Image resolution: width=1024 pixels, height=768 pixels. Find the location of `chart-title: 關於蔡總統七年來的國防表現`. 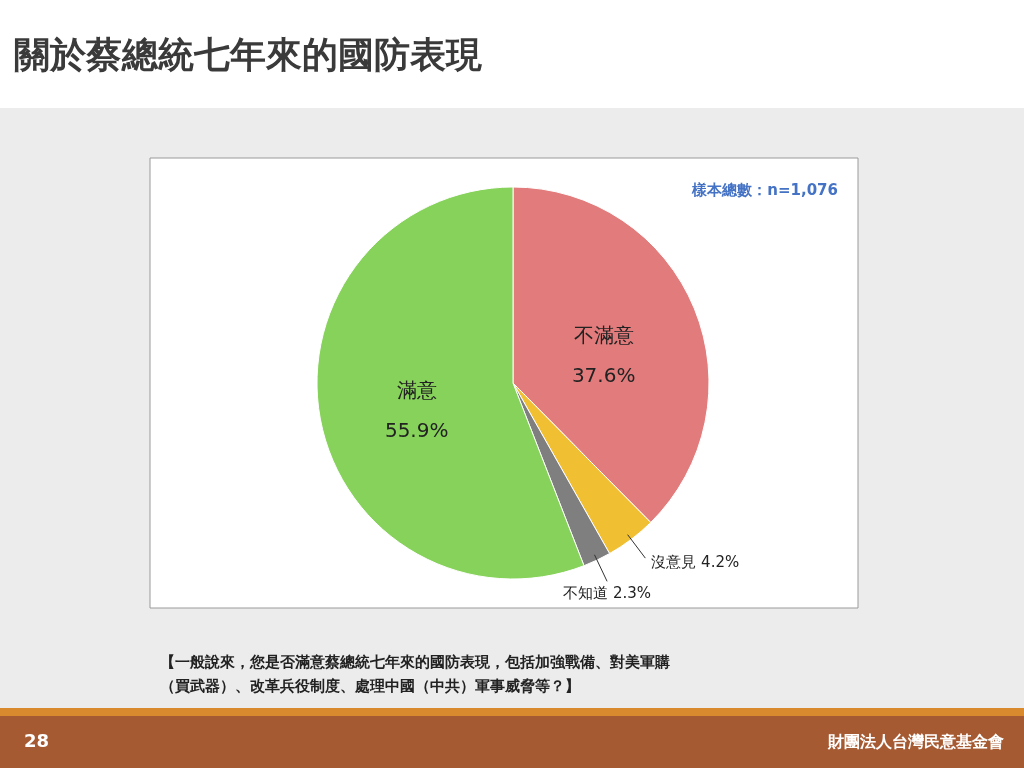

chart-title: 關於蔡總統七年來的國防表現 is located at coordinates (248, 54).